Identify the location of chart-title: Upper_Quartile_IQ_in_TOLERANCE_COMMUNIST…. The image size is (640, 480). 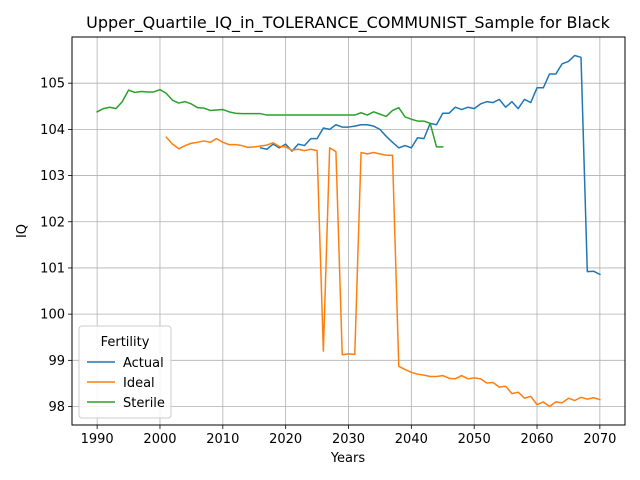
(348, 23).